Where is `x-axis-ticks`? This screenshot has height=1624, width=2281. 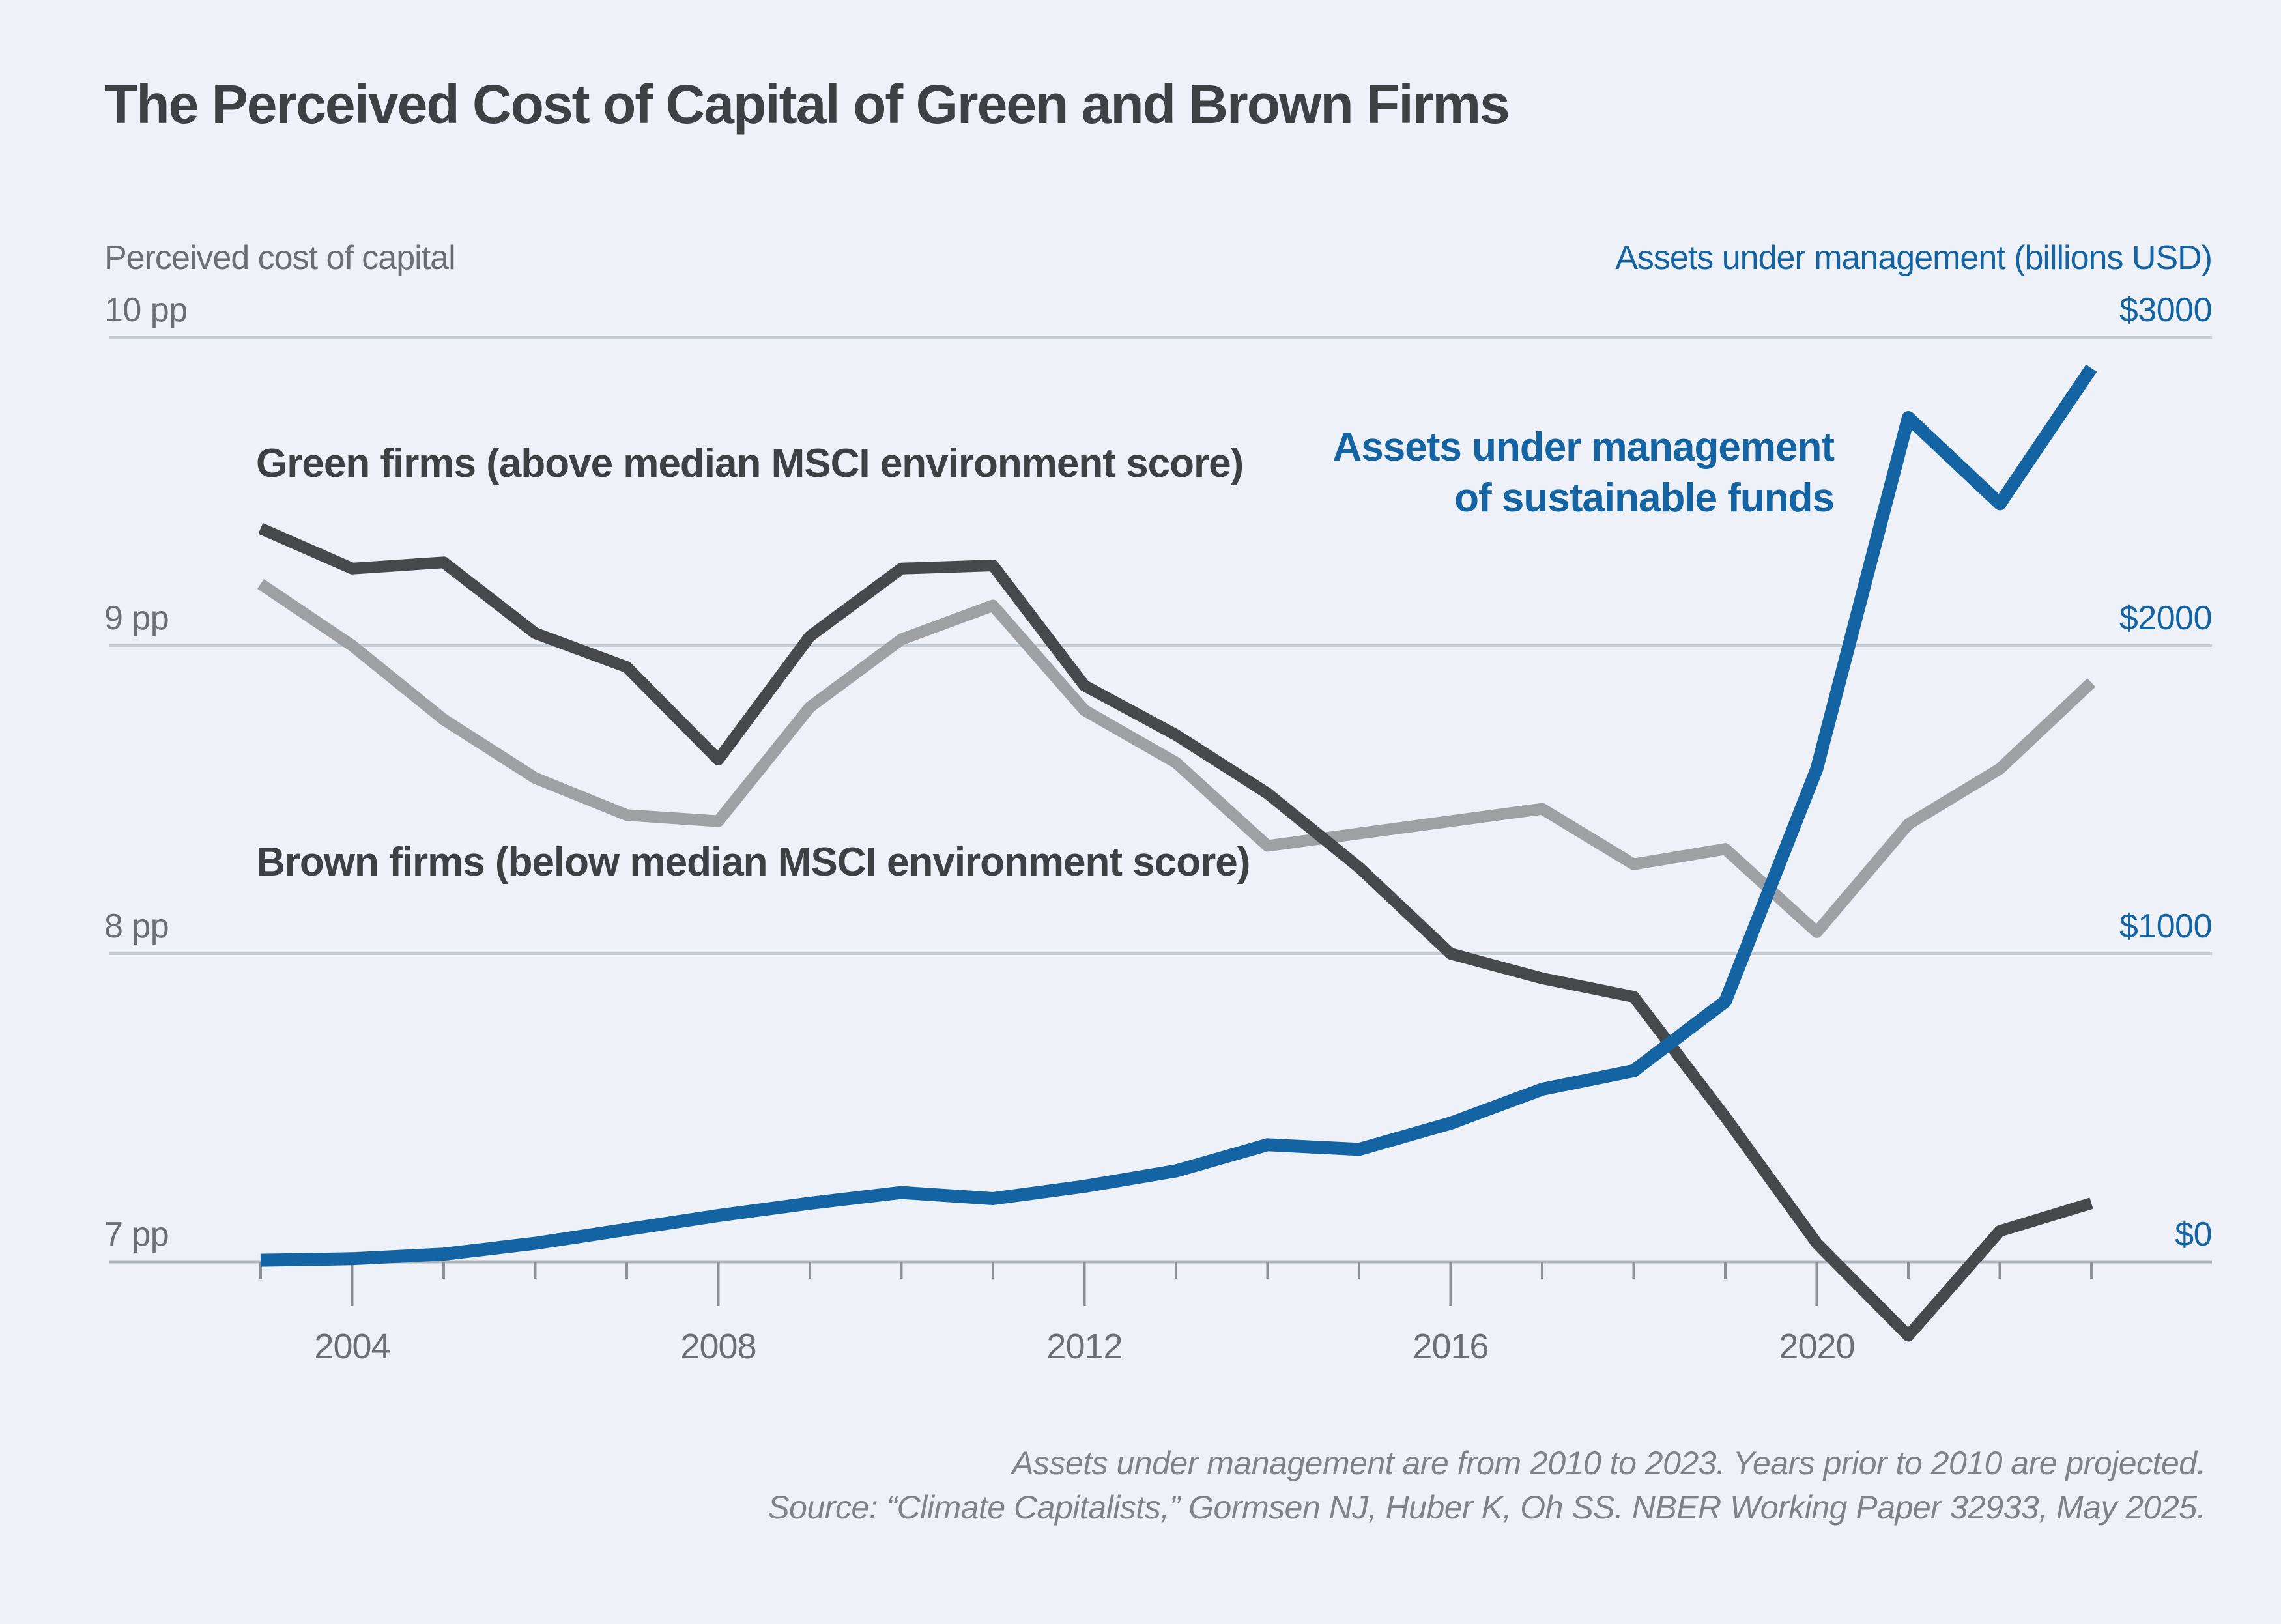 x-axis-ticks is located at coordinates (1176, 1284).